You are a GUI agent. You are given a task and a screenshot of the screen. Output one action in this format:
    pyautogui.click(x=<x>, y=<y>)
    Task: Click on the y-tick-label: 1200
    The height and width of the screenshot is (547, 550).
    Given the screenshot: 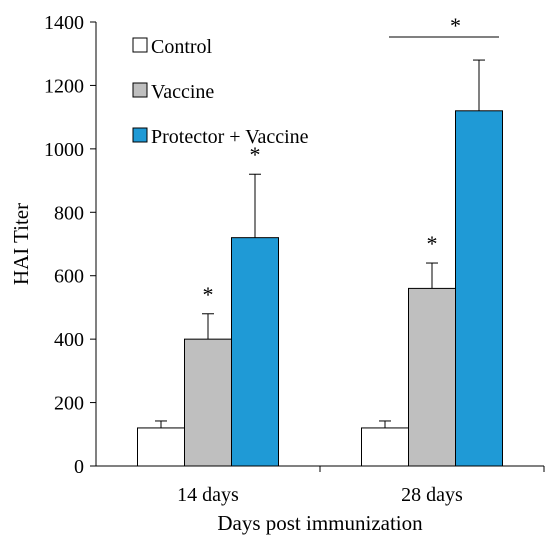 What is the action you would take?
    pyautogui.click(x=64, y=86)
    